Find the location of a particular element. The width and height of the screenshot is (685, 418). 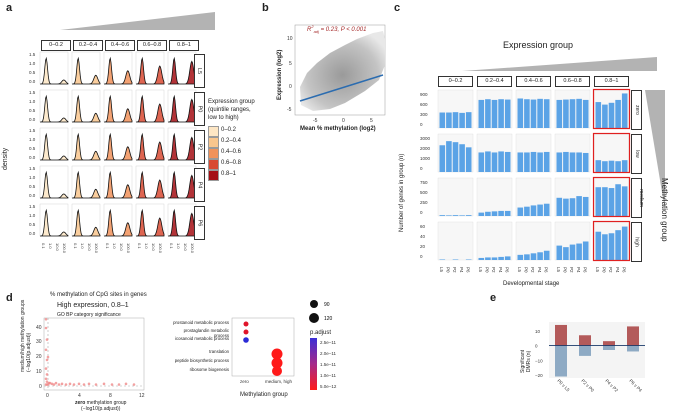

panel-d-xtick-3: 12 is located at coordinates (142, 396).